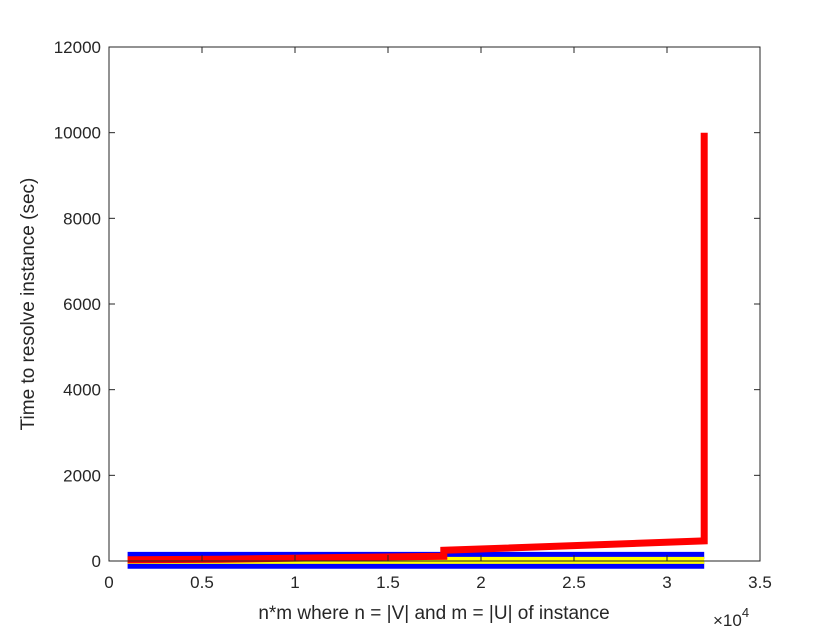 Image resolution: width=840 pixels, height=630 pixels. Describe the element at coordinates (77, 47) in the screenshot. I see `y-tick-label: 12000` at that location.